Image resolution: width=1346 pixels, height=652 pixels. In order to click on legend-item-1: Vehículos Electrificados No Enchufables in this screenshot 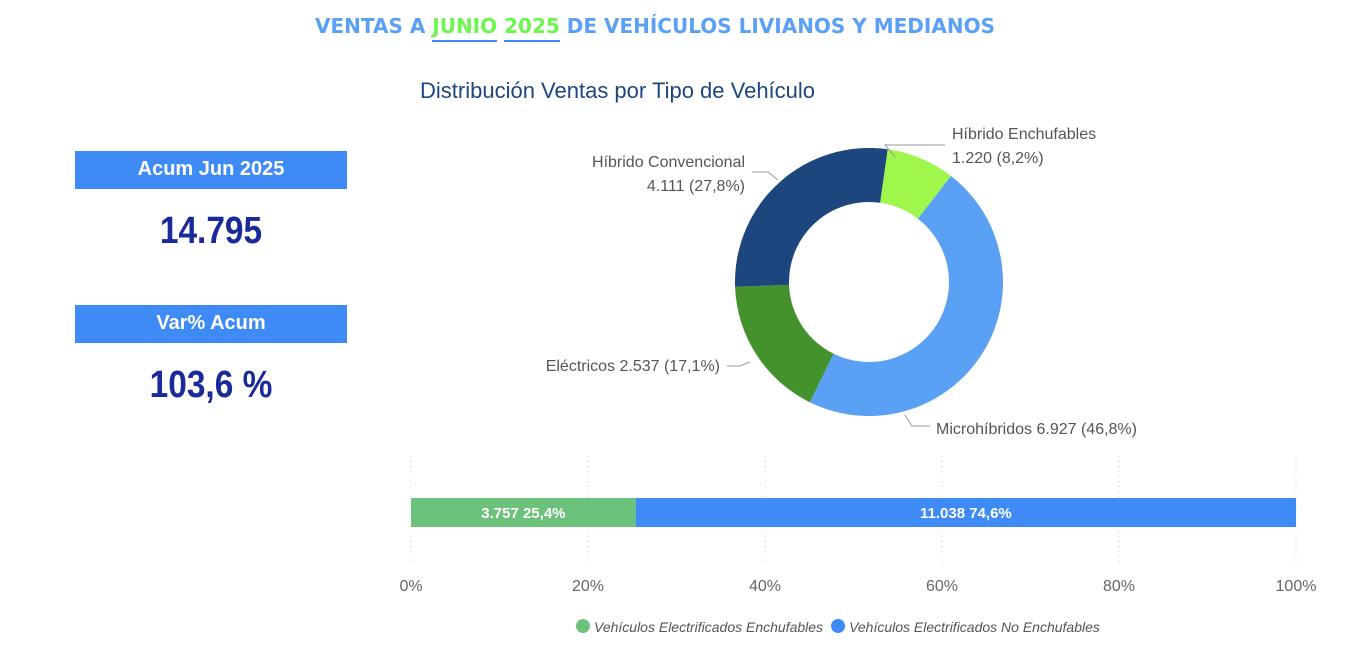, I will do `click(974, 627)`.